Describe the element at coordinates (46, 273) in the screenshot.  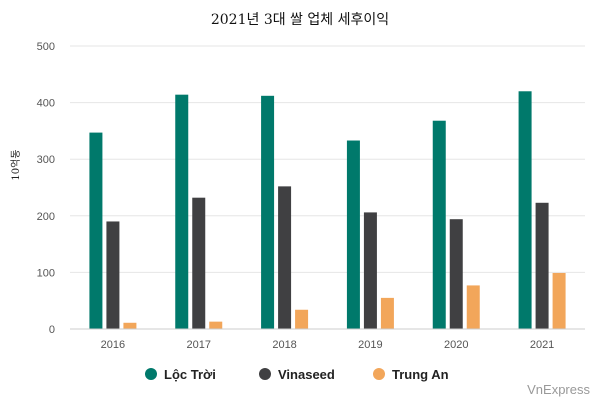
I see `y-tick-label: 100` at that location.